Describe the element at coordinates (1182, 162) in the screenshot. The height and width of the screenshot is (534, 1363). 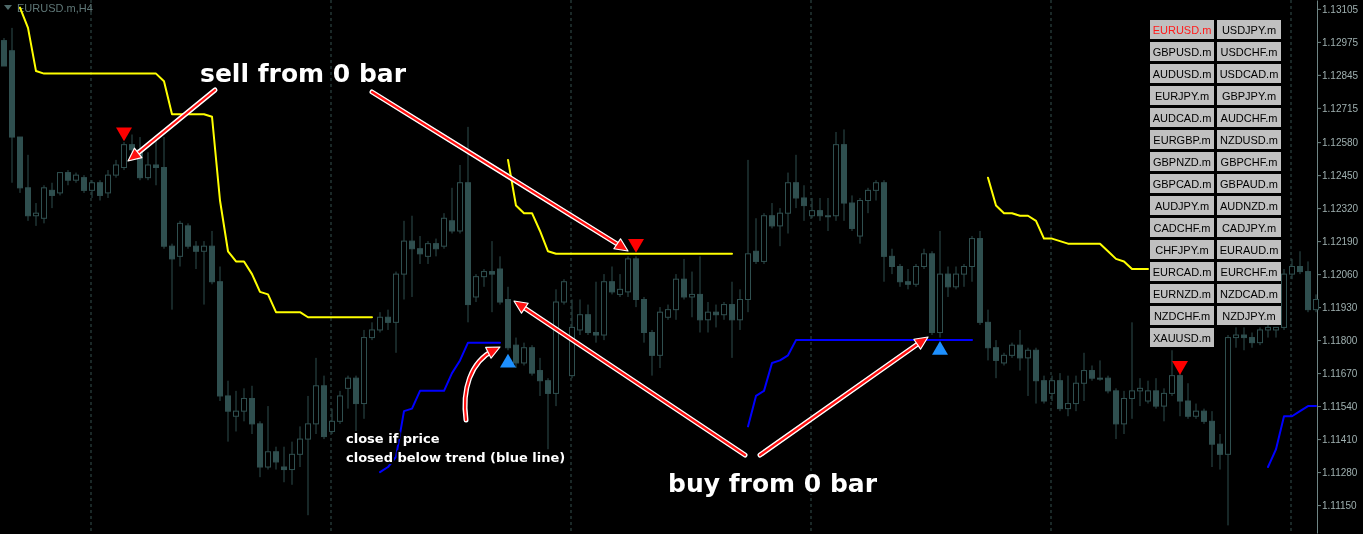
I see `annotation: GBPNZD.m` at that location.